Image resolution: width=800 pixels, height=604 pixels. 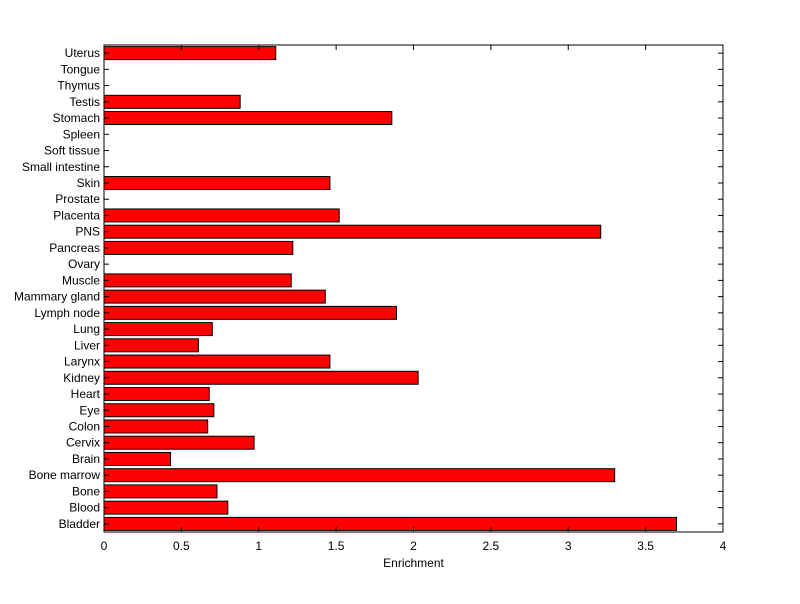 What do you see at coordinates (81, 134) in the screenshot?
I see `y-tick-label: Spleen` at bounding box center [81, 134].